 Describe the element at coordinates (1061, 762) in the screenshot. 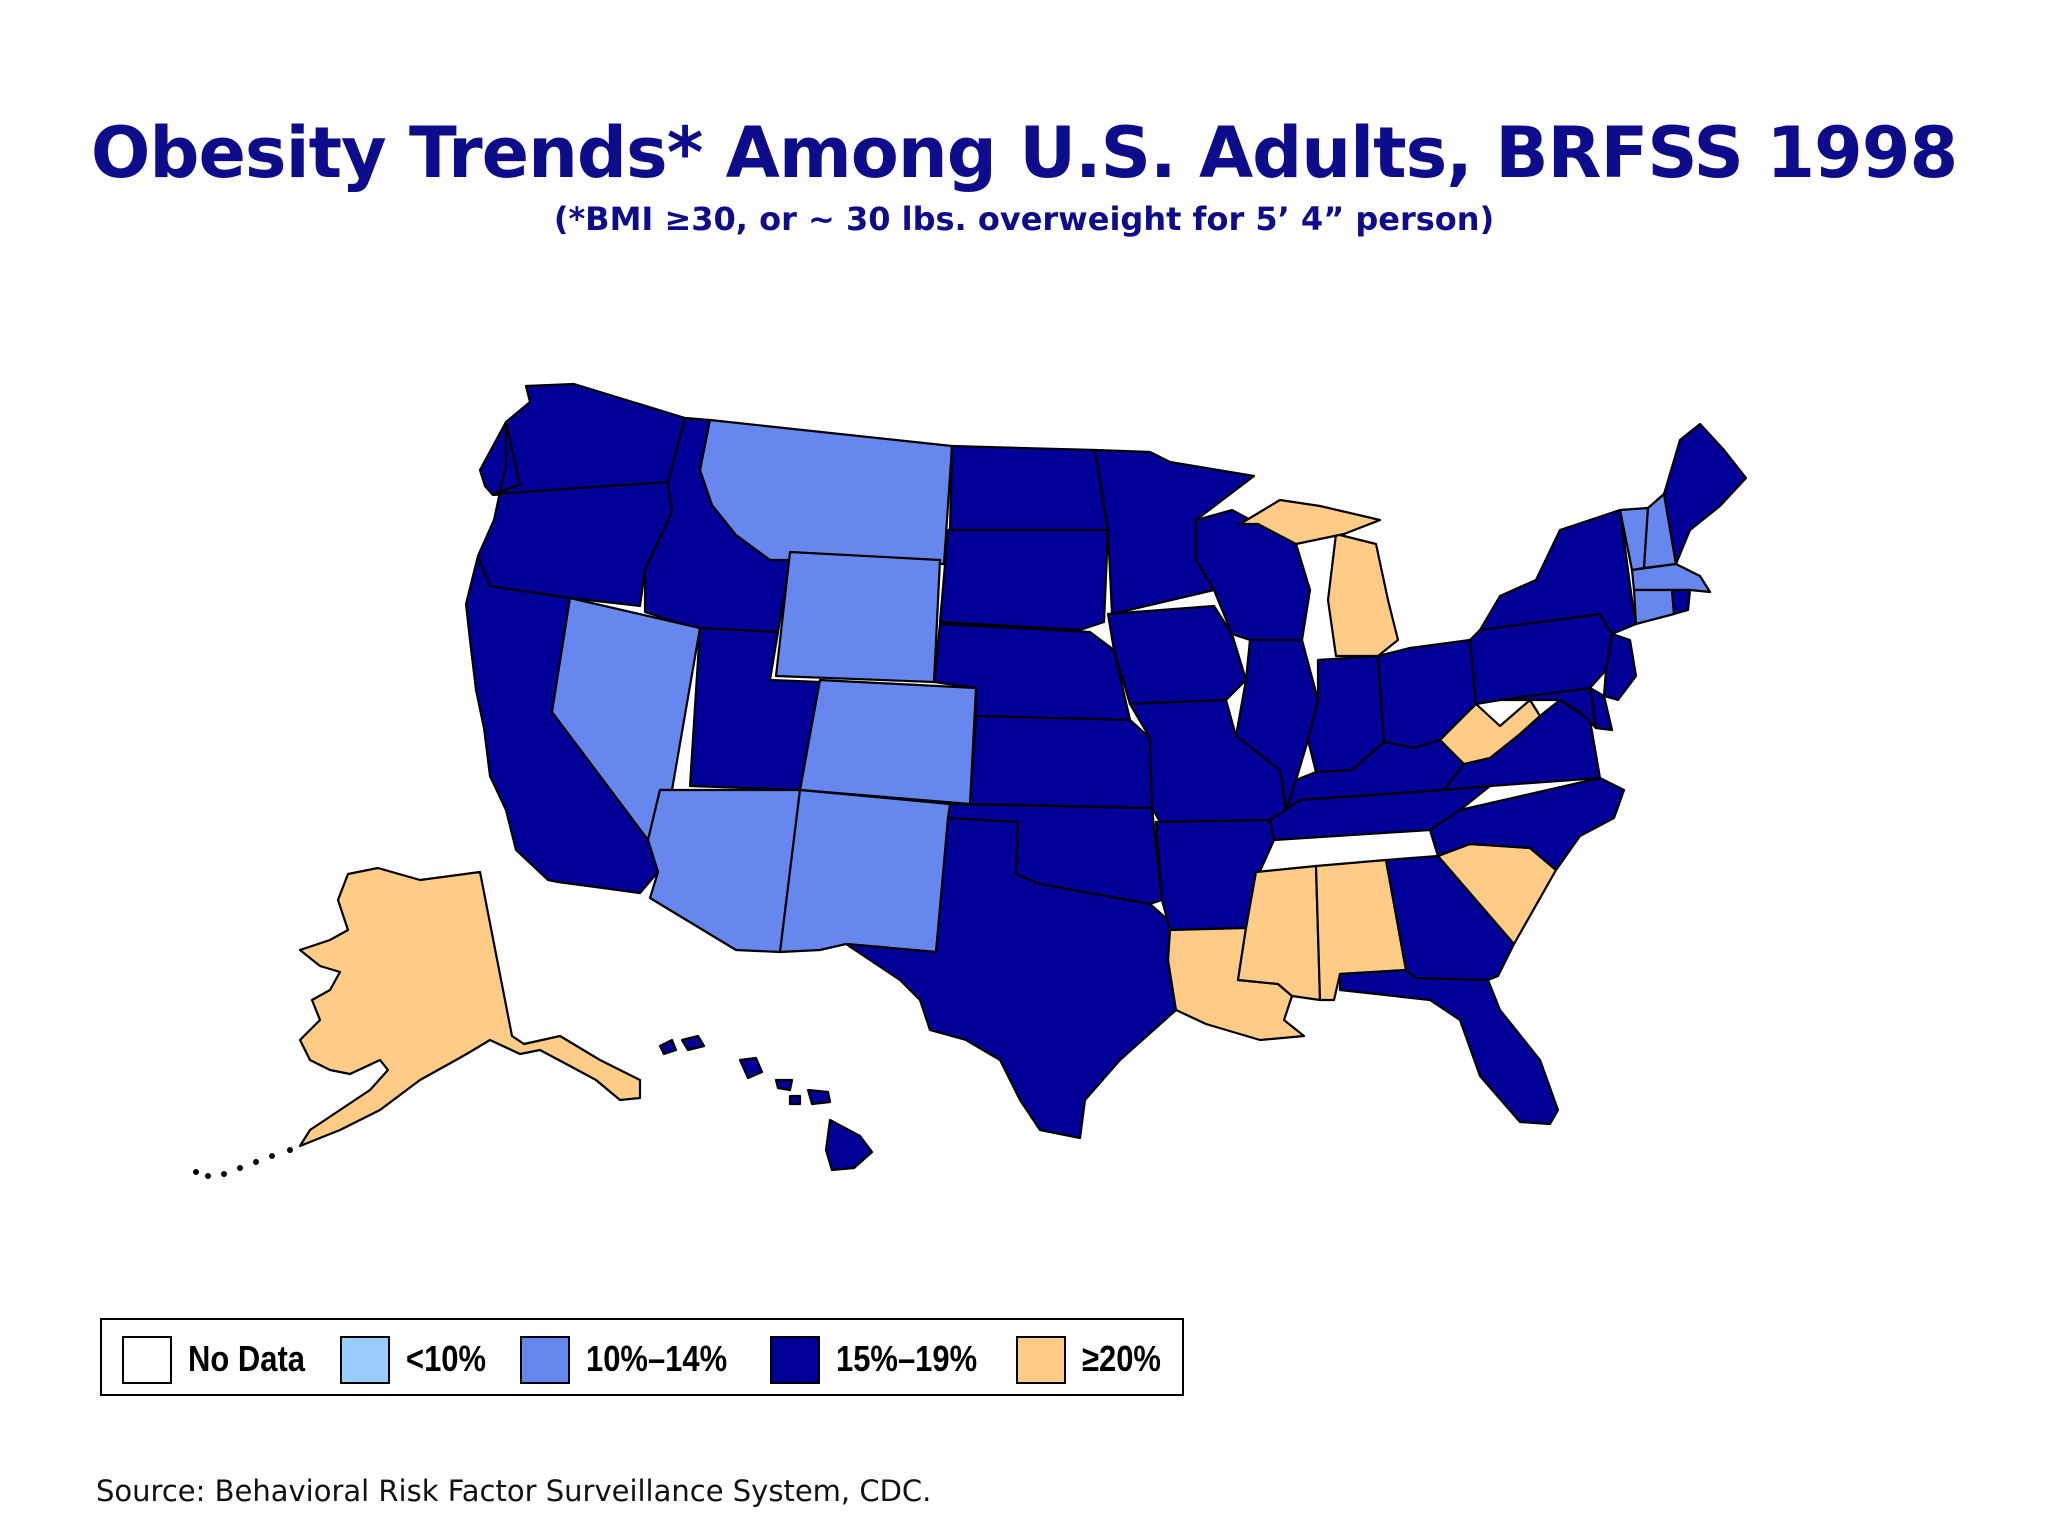

I see `state-ks` at that location.